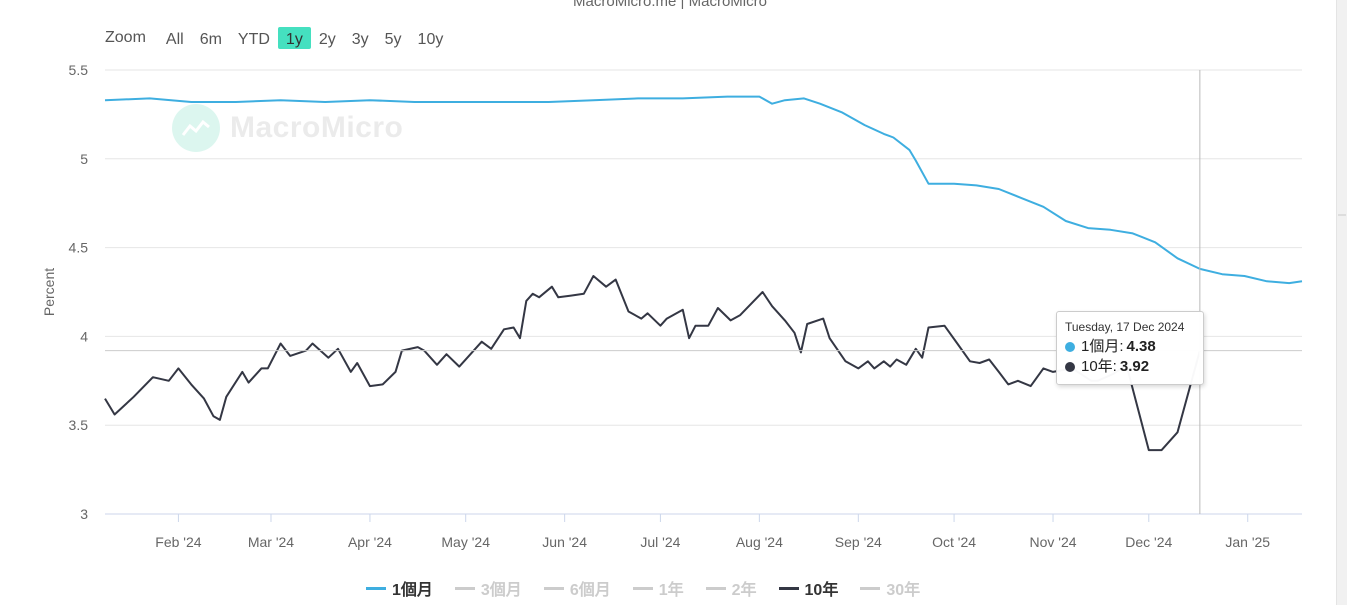  I want to click on legend-item: 1個月, so click(399, 588).